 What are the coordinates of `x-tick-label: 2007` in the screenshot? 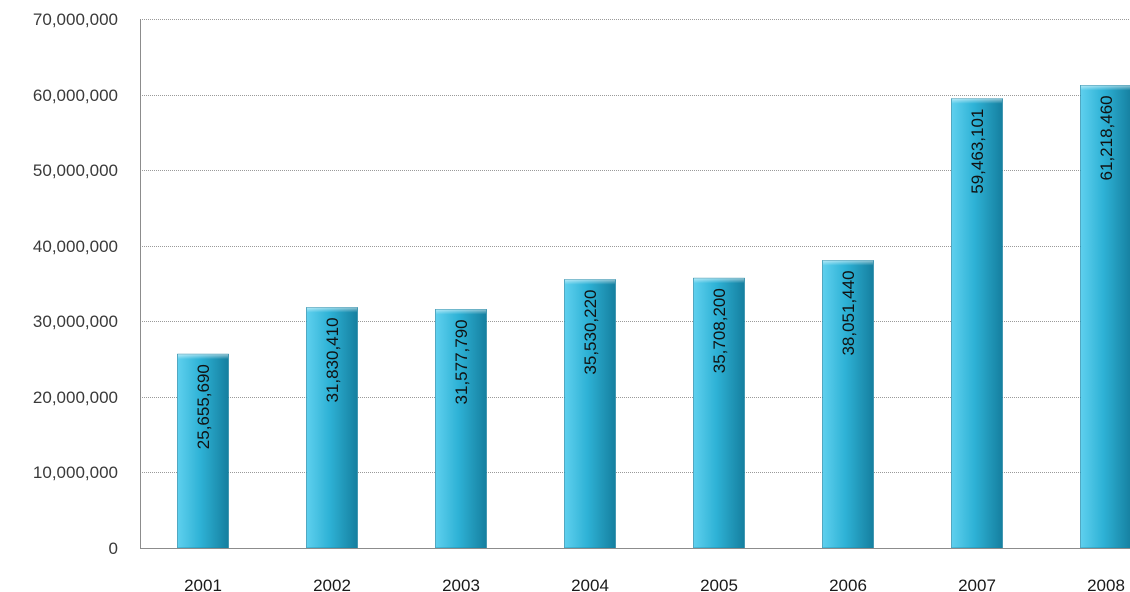 It's located at (977, 584).